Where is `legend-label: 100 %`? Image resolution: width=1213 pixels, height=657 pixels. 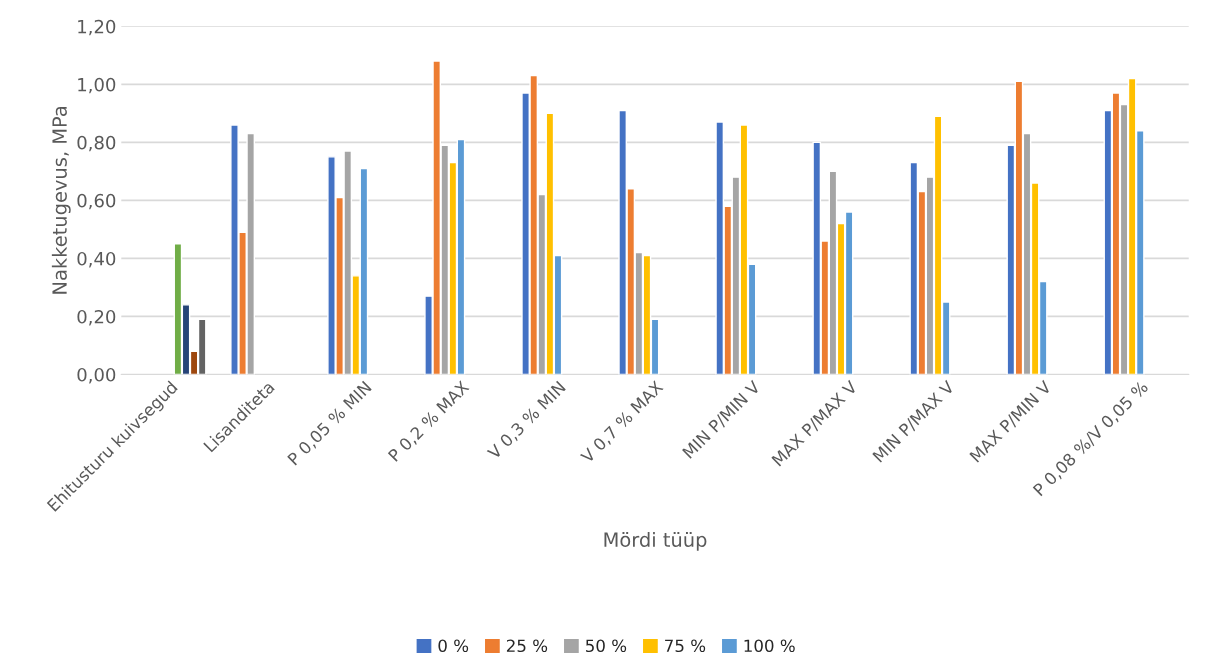 legend-label: 100 % is located at coordinates (769, 646).